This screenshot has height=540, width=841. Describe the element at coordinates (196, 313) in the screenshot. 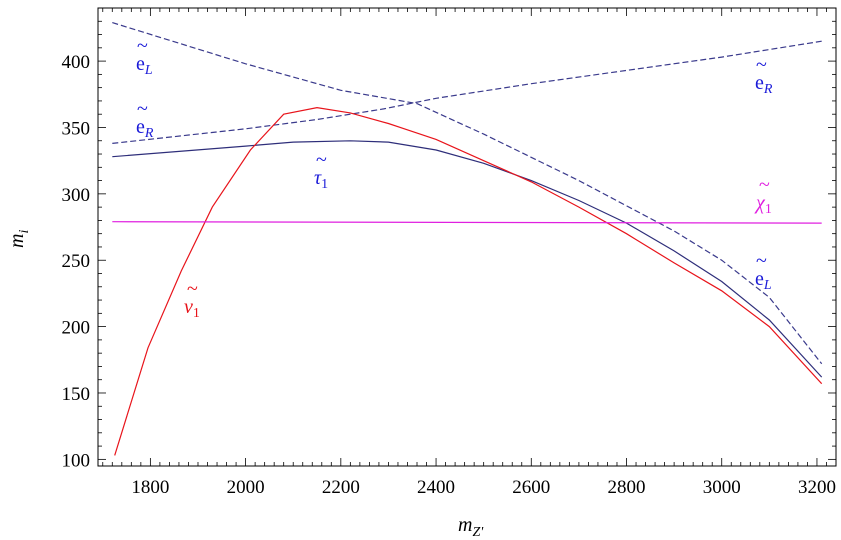

I see `label-nu1-sub: 1` at that location.